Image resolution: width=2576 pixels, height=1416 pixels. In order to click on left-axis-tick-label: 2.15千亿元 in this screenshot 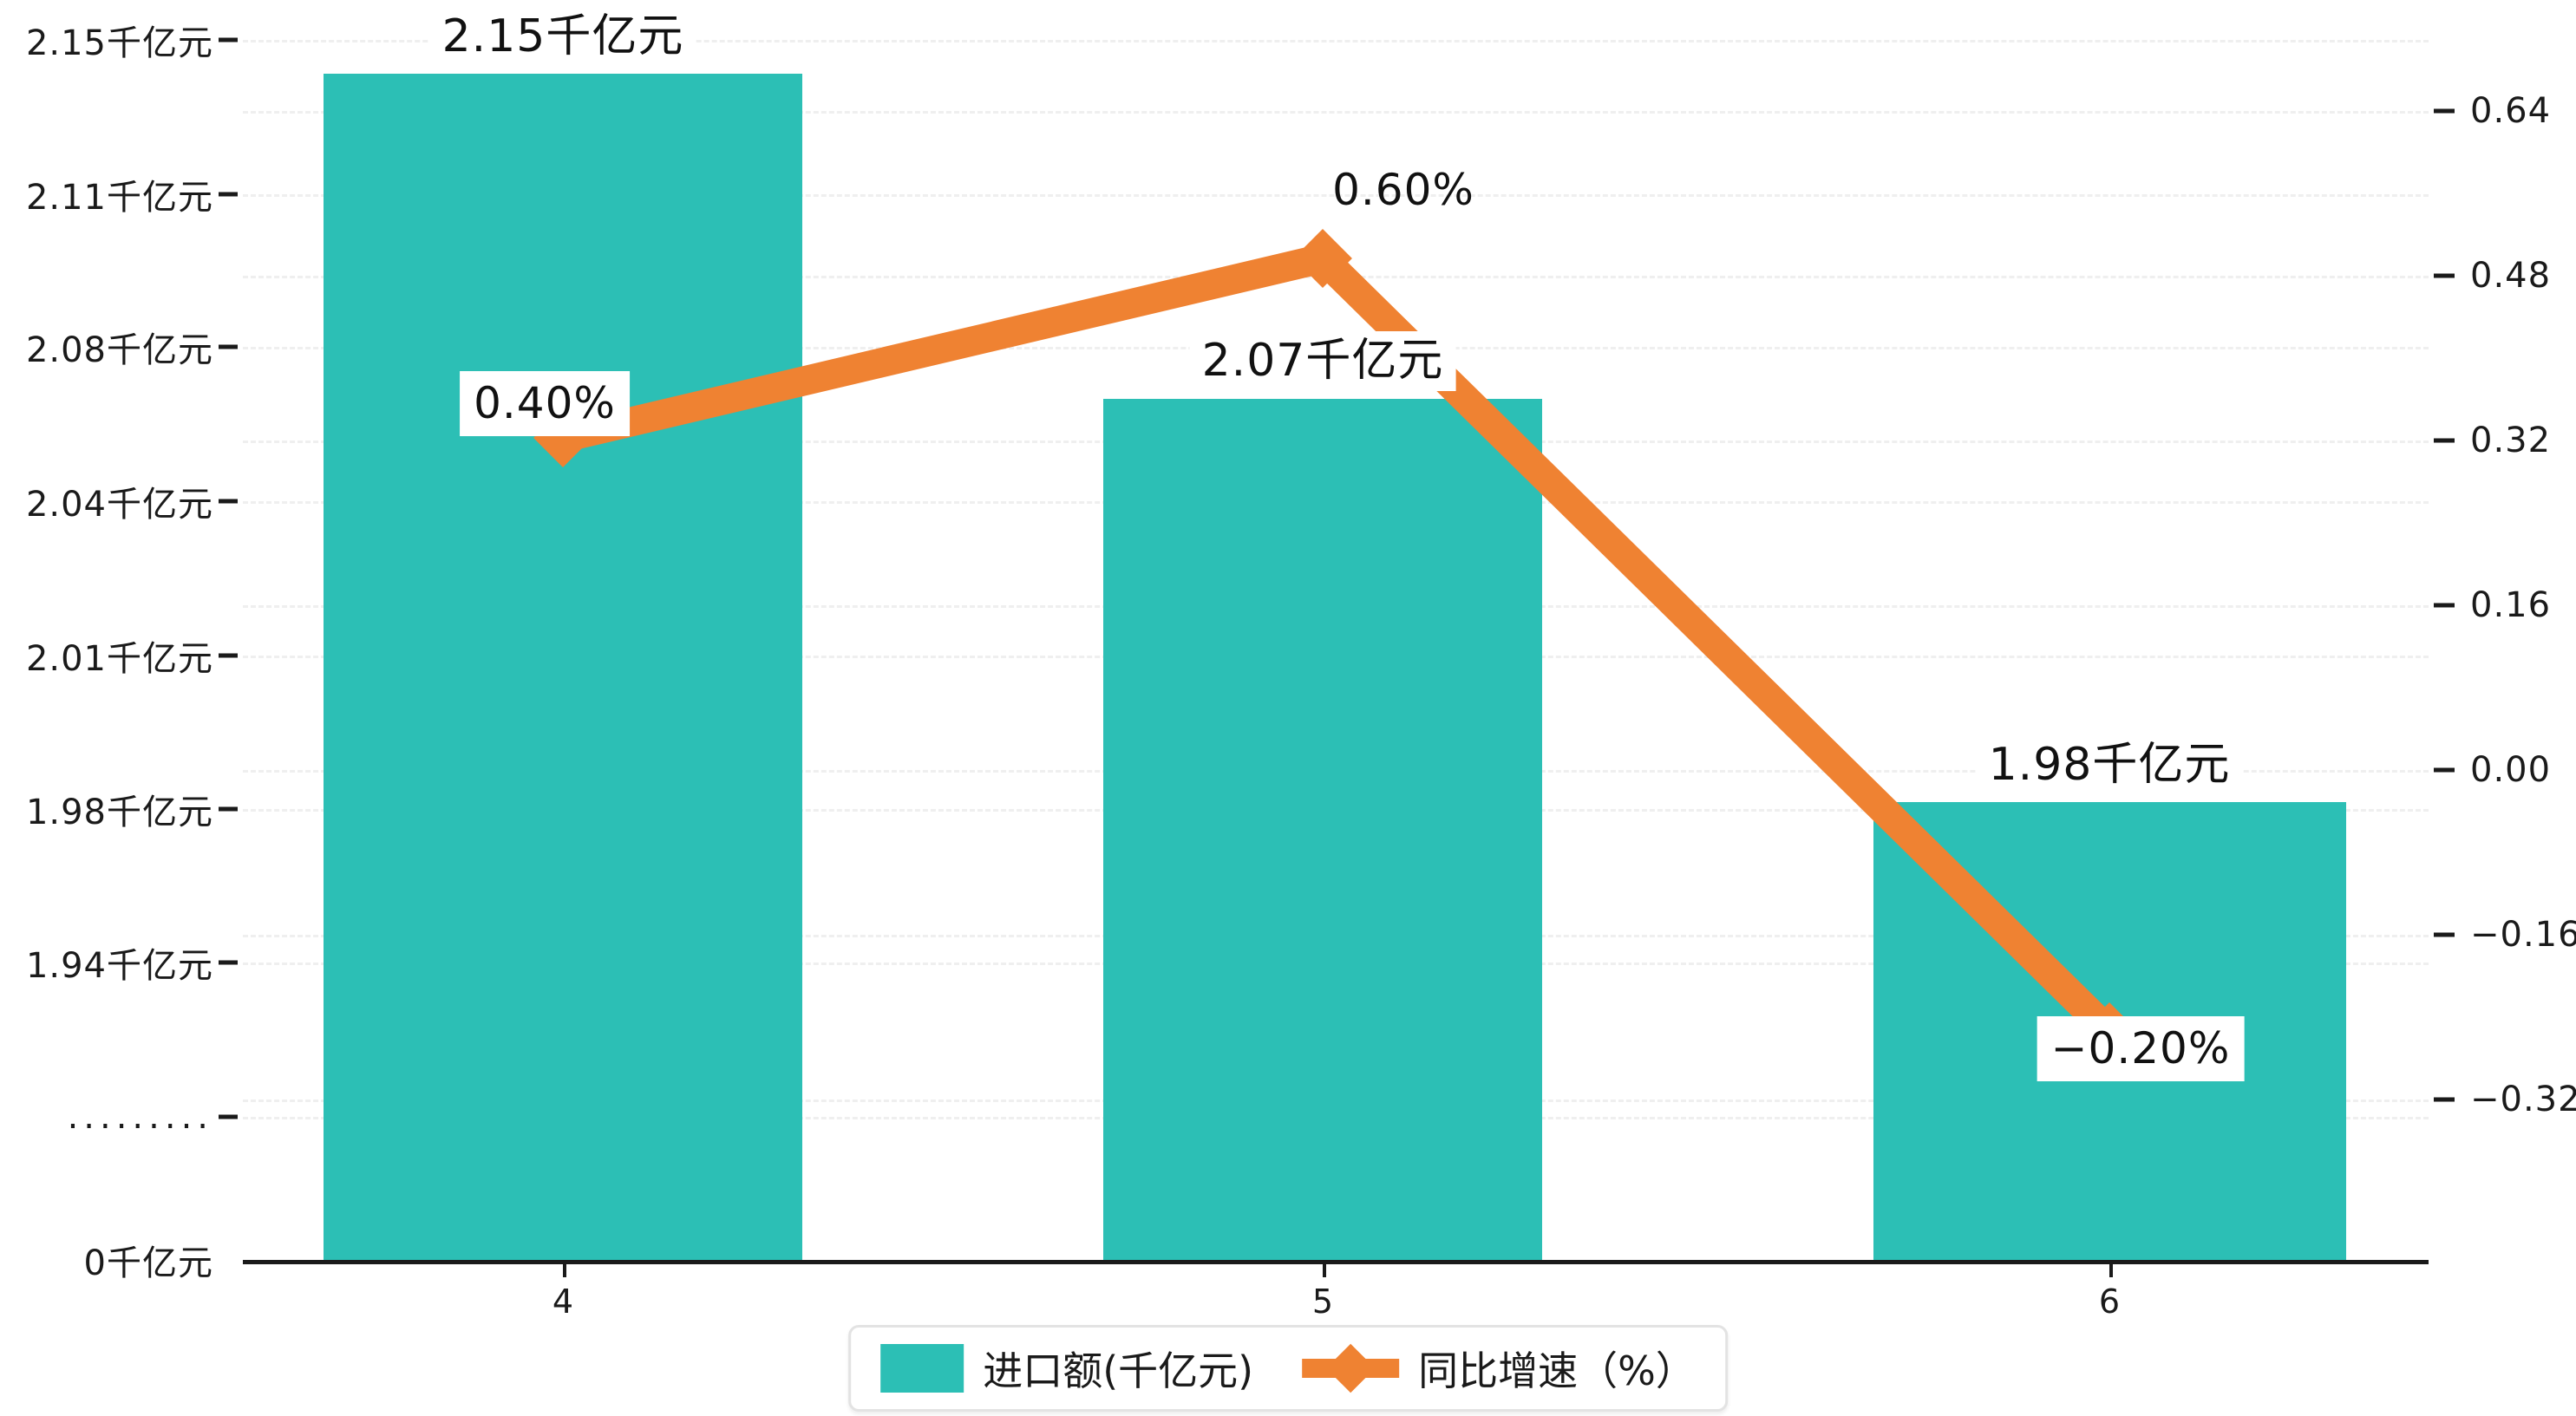, I will do `click(119, 43)`.